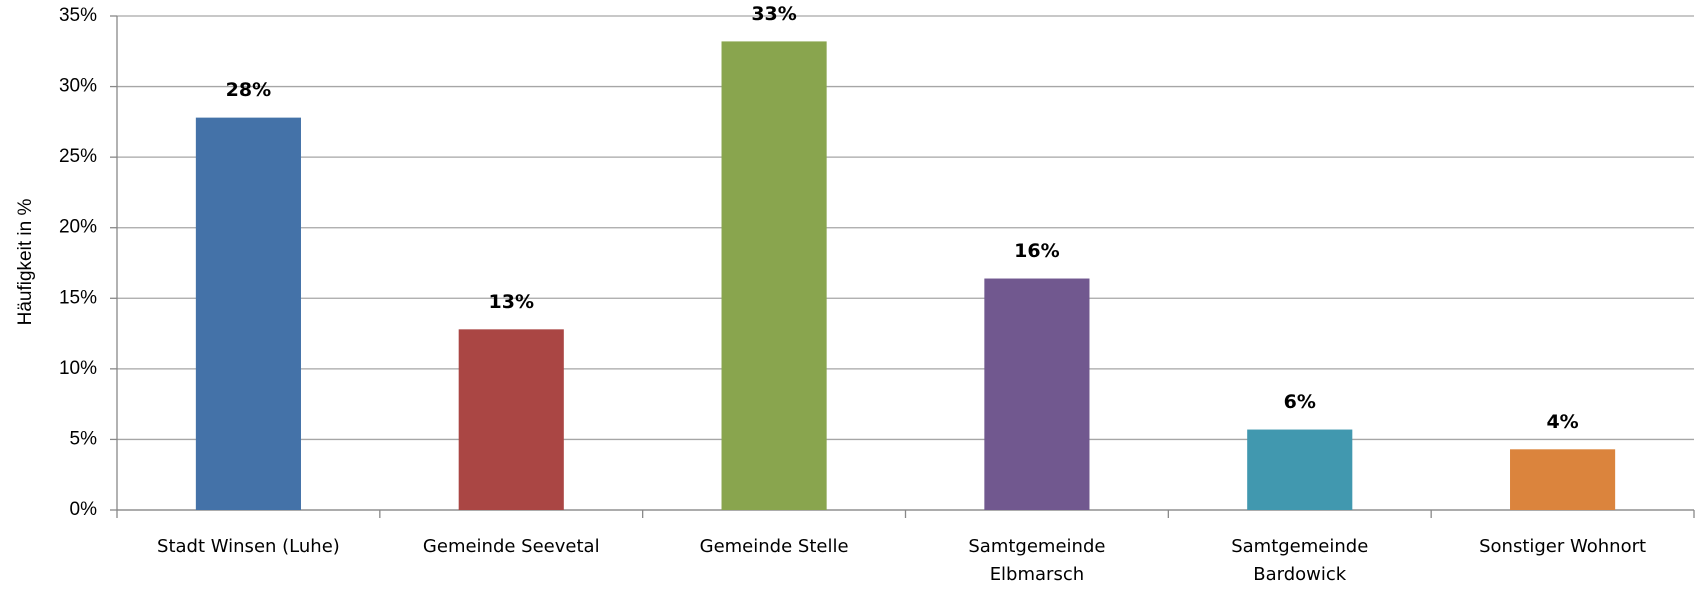  What do you see at coordinates (78, 15) in the screenshot?
I see `y-tick-label: 35%` at bounding box center [78, 15].